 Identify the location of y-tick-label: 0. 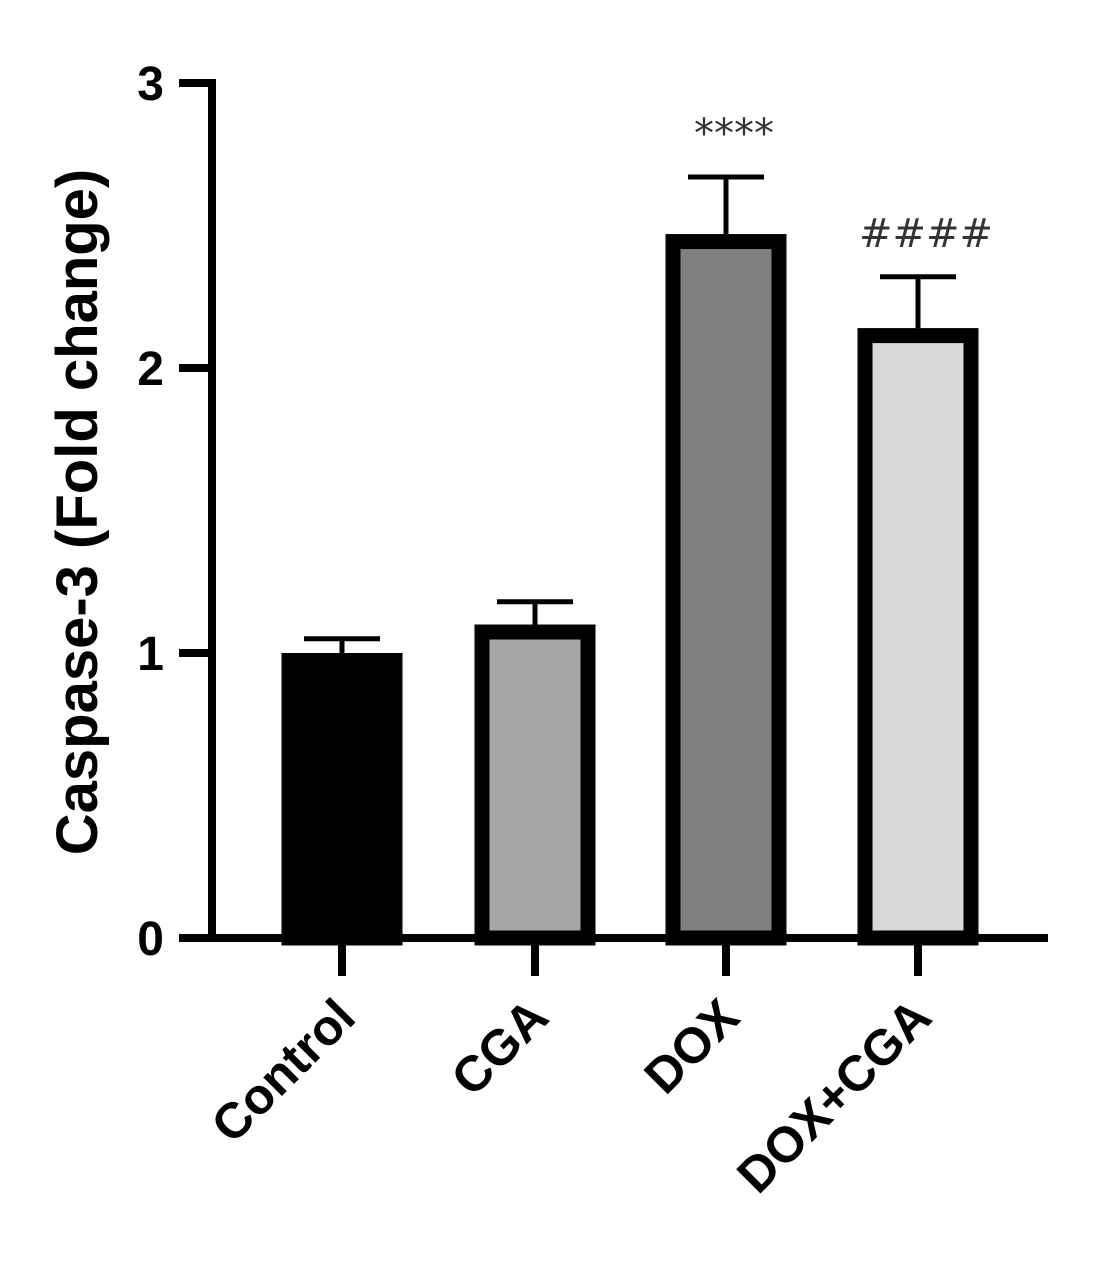
(150, 939).